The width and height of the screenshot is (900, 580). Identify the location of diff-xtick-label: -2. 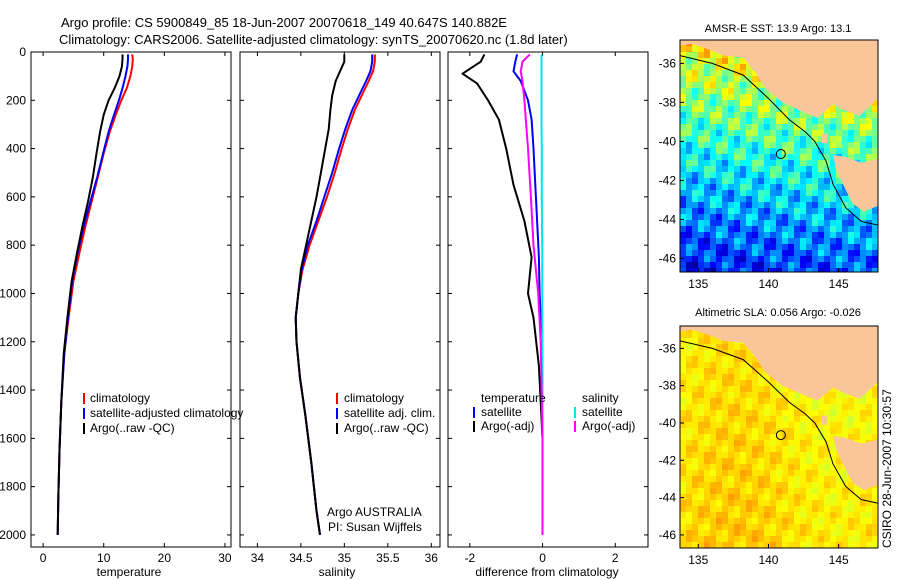
(469, 558).